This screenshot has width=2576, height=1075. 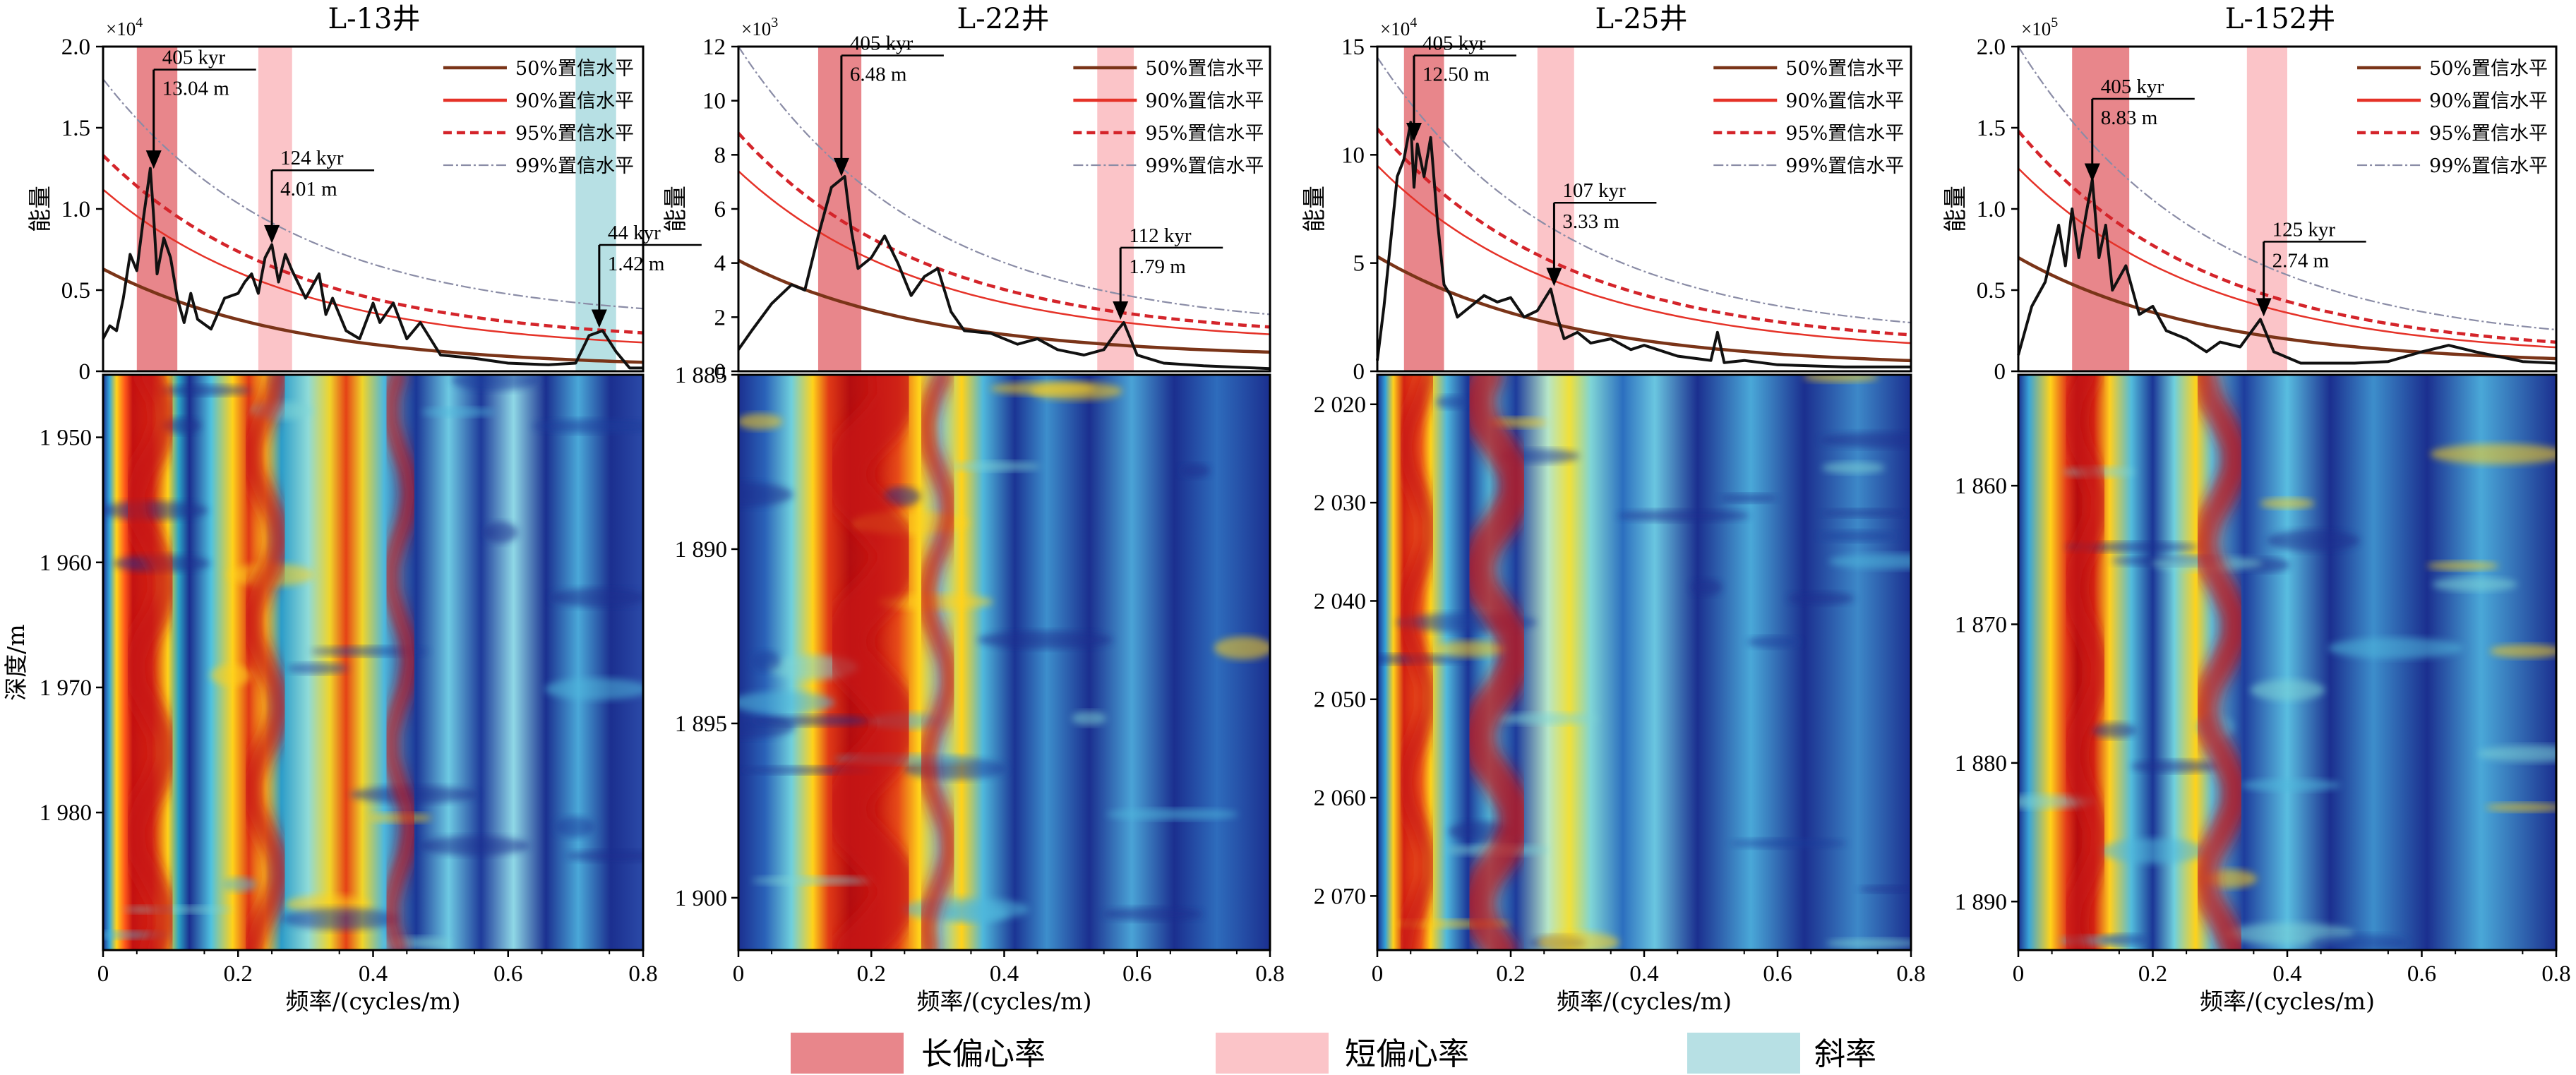 I want to click on y-tick-label: 10, so click(x=714, y=101).